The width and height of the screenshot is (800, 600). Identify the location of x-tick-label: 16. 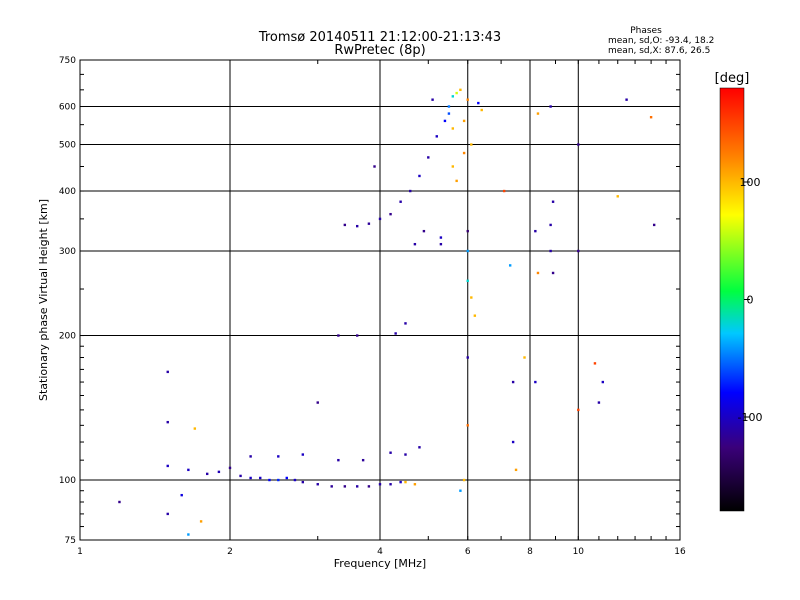
(680, 552).